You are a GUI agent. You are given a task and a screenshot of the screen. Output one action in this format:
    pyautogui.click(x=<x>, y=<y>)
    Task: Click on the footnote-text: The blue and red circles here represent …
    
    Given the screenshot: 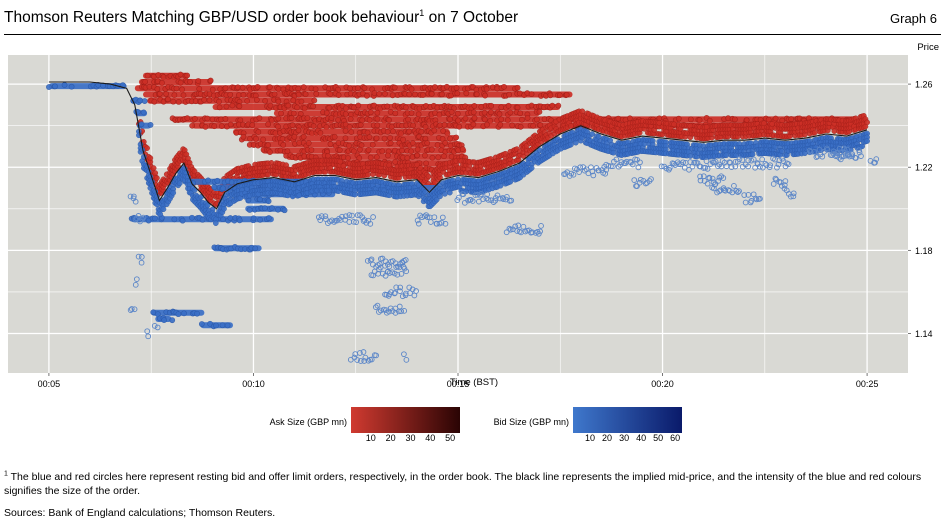 What is the action you would take?
    pyautogui.click(x=463, y=484)
    